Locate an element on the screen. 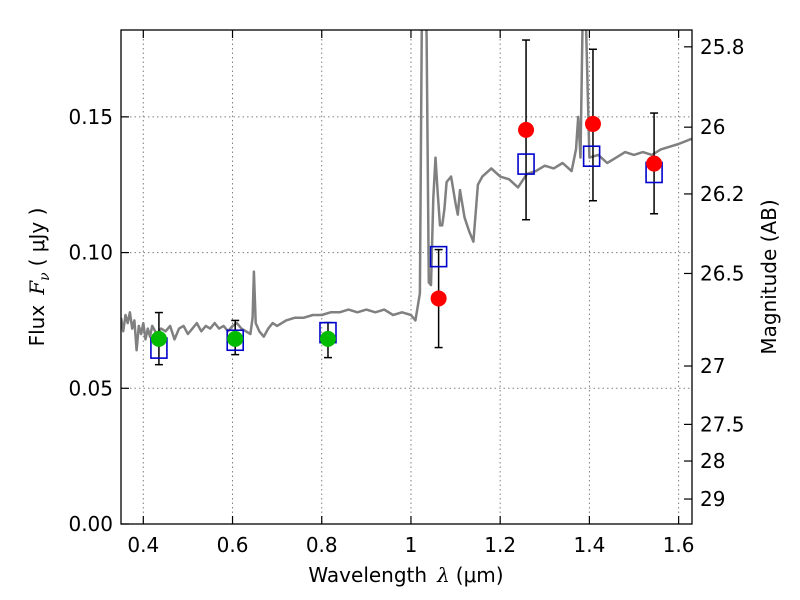 Image resolution: width=800 pixels, height=600 pixels. y2-tick-label: 28 is located at coordinates (712, 461).